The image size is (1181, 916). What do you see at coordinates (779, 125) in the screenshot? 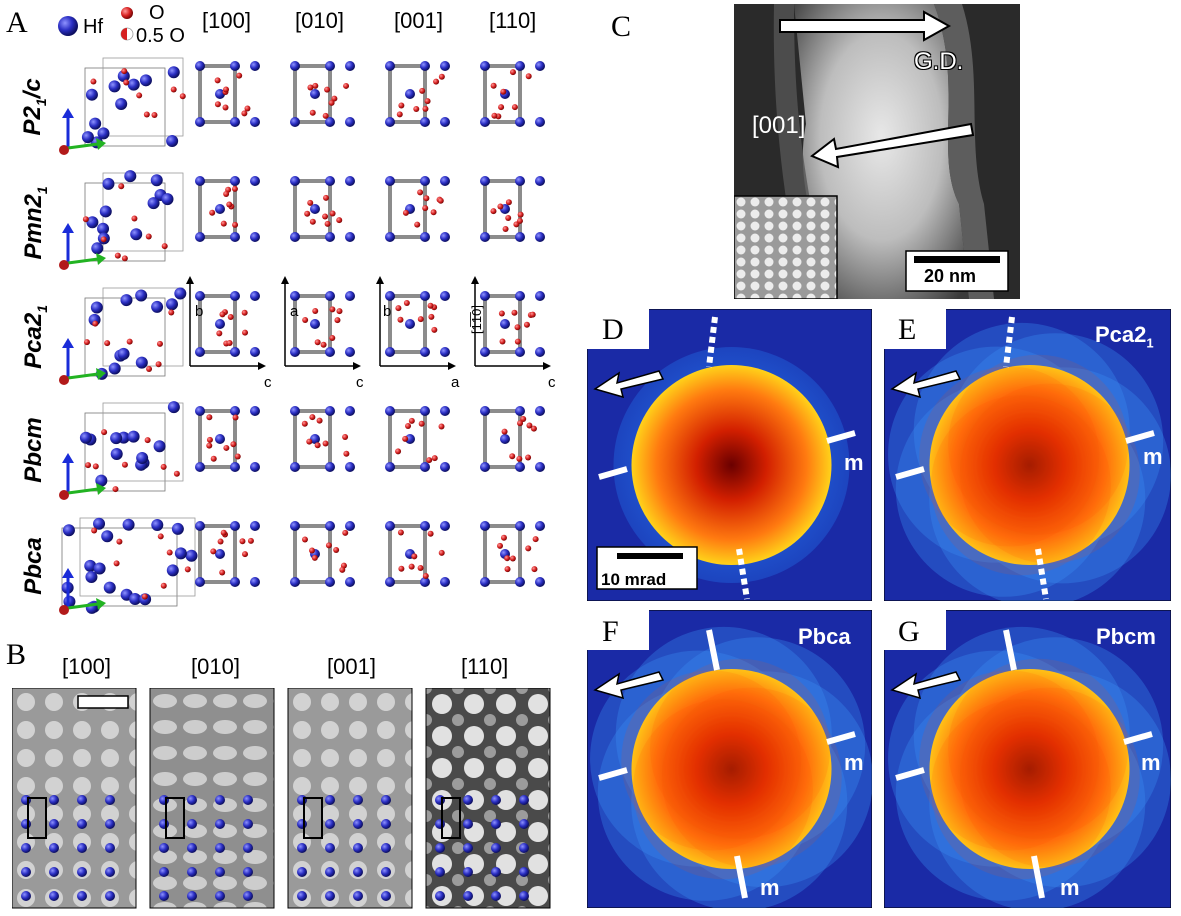
I see `stem-zone-label: [001]` at bounding box center [779, 125].